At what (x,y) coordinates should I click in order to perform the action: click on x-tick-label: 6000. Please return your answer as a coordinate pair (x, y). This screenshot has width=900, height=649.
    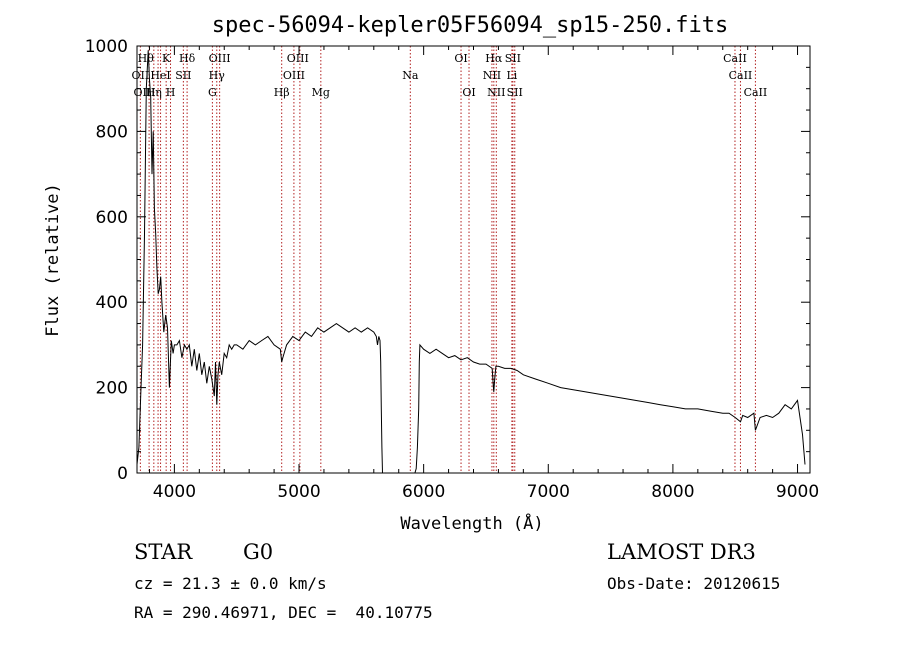
    Looking at the image, I should click on (423, 492).